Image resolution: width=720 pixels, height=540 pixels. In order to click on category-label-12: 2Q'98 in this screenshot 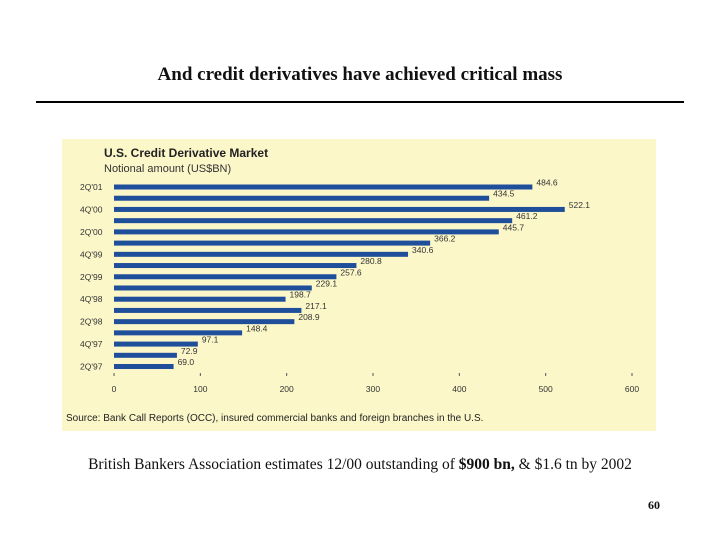, I will do `click(91, 322)`.